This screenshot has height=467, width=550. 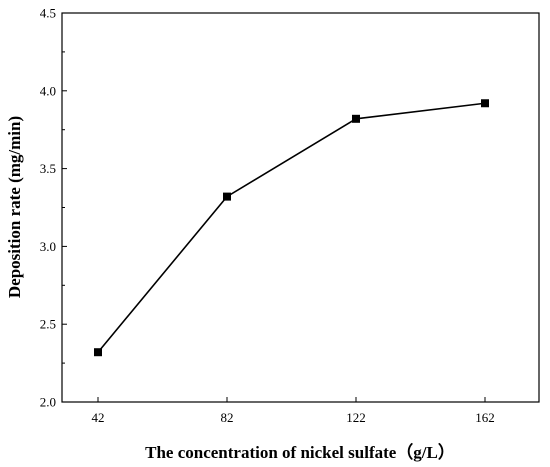 What do you see at coordinates (356, 417) in the screenshot?
I see `x-tick-label: 122` at bounding box center [356, 417].